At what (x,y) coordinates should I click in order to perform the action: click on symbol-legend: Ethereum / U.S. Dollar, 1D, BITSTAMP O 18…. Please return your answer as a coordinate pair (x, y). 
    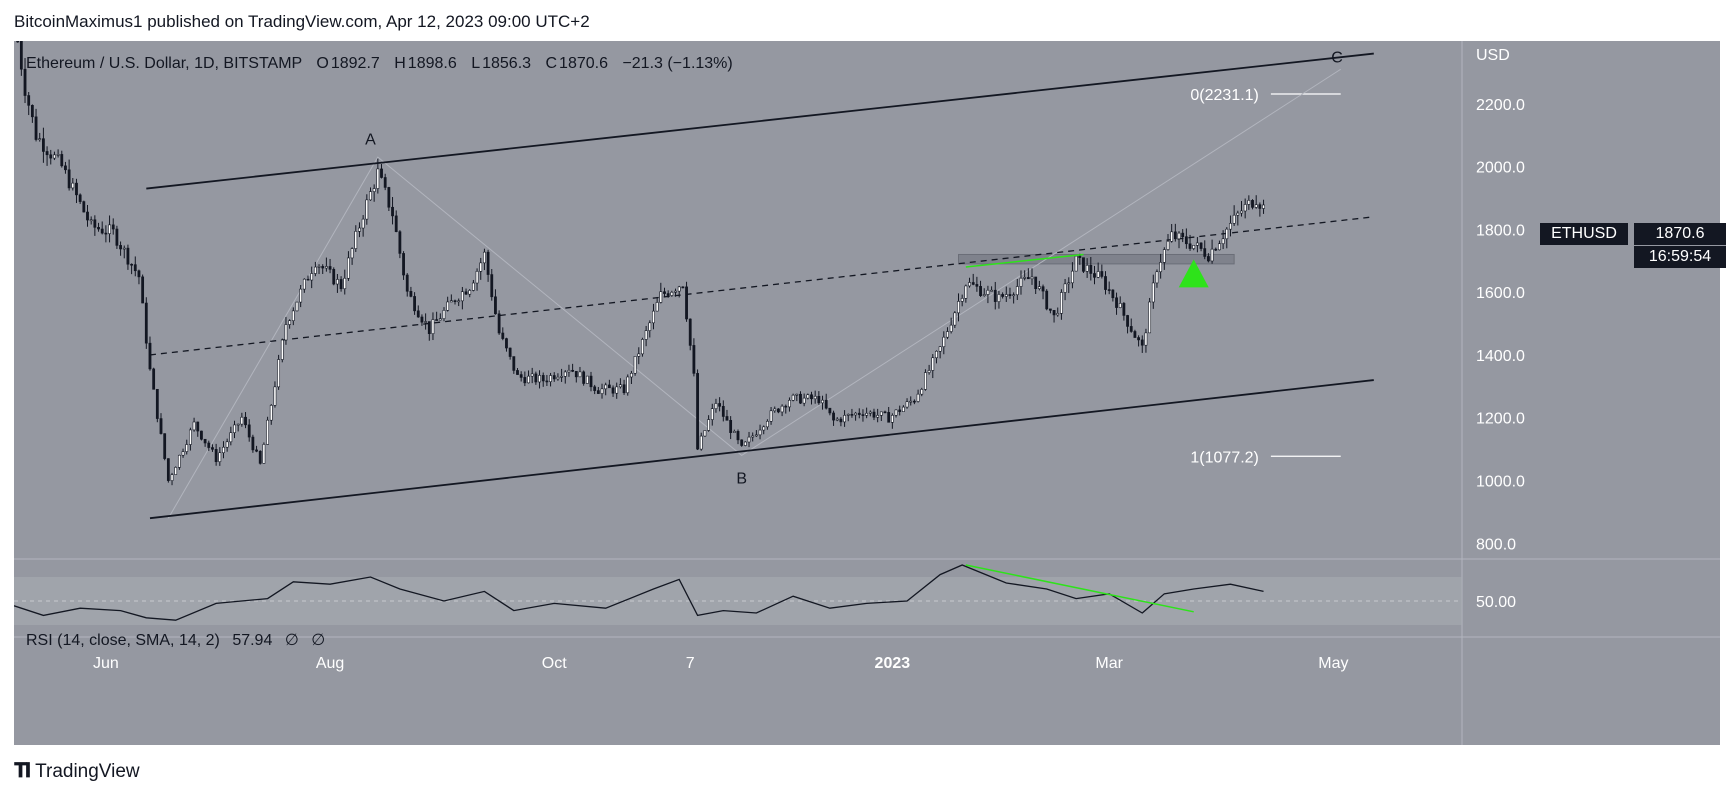
    Looking at the image, I should click on (379, 64).